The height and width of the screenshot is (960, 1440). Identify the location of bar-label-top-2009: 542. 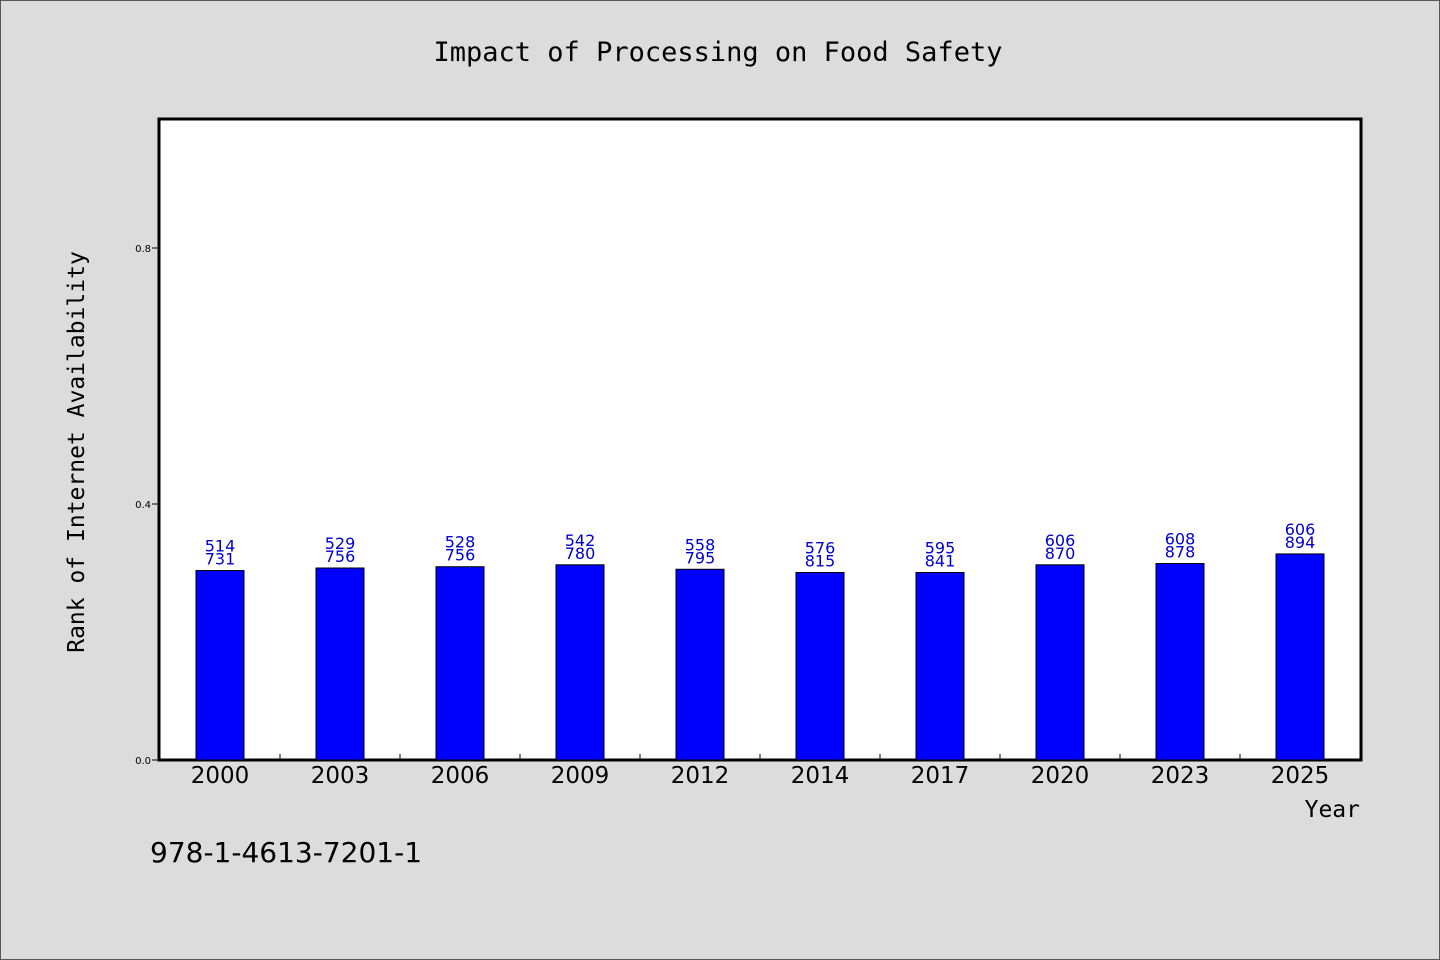
(580, 540).